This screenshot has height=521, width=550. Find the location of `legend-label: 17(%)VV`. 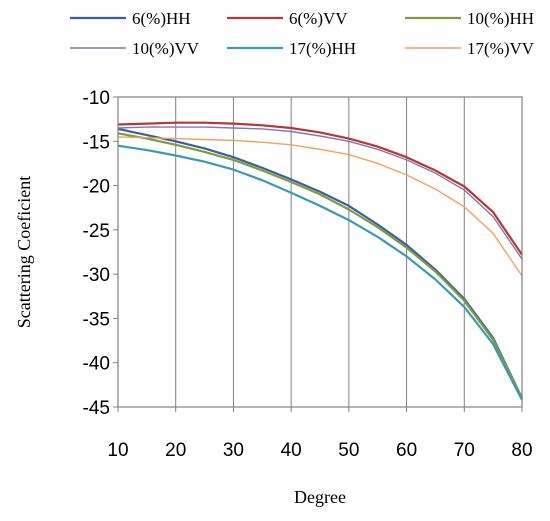

legend-label: 17(%)VV is located at coordinates (501, 48).